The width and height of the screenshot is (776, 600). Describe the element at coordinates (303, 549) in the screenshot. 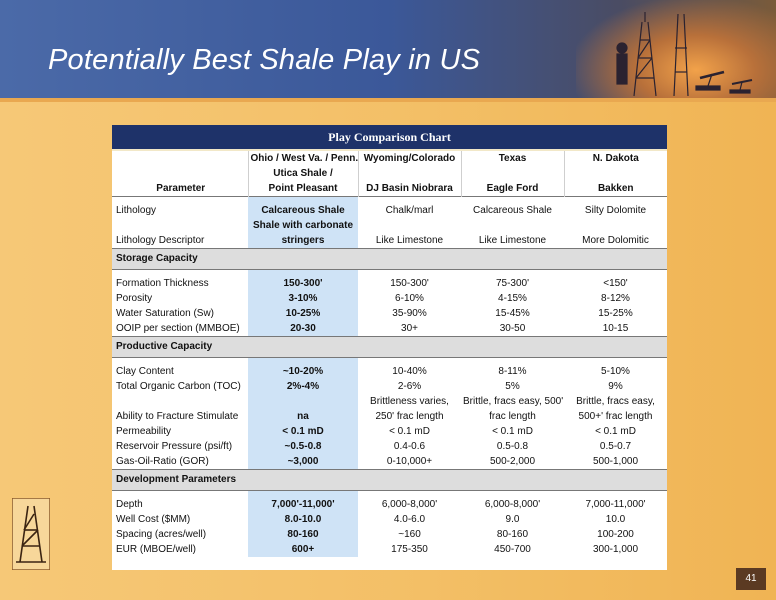

I see `utica-cell: 600+` at that location.